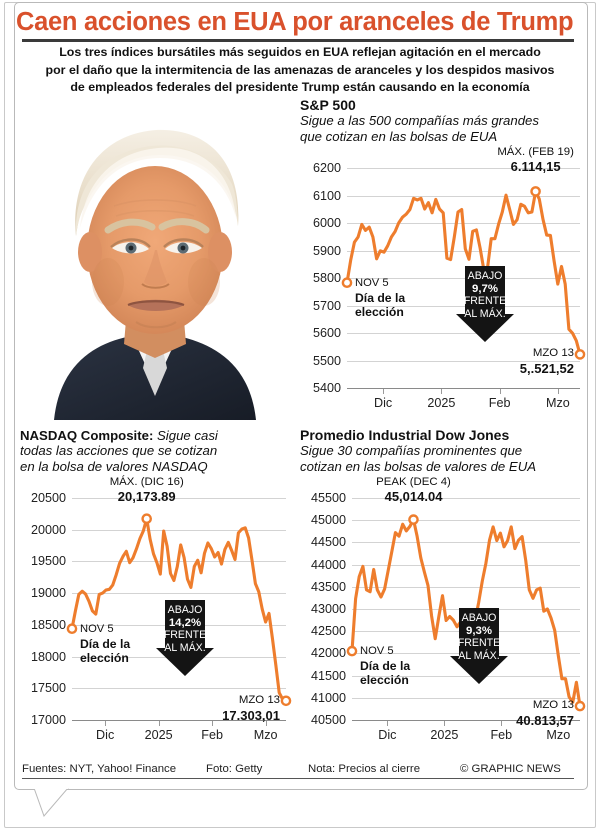 The height and width of the screenshot is (836, 600). What do you see at coordinates (328, 631) in the screenshot?
I see `y-axis-tick-label: 42500` at bounding box center [328, 631].